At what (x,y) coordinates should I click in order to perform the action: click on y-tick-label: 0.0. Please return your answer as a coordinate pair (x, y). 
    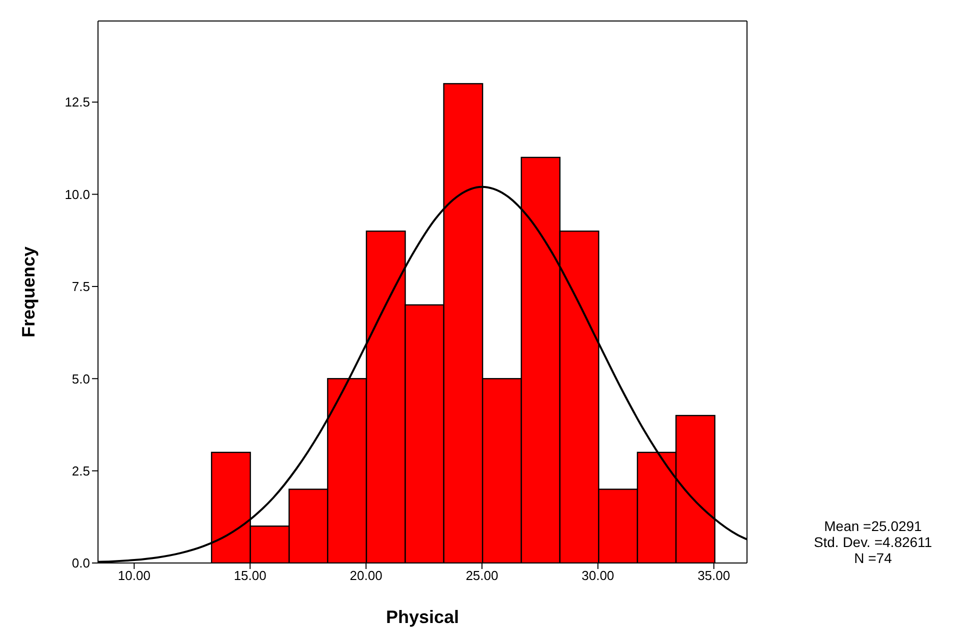
    Looking at the image, I should click on (81, 563).